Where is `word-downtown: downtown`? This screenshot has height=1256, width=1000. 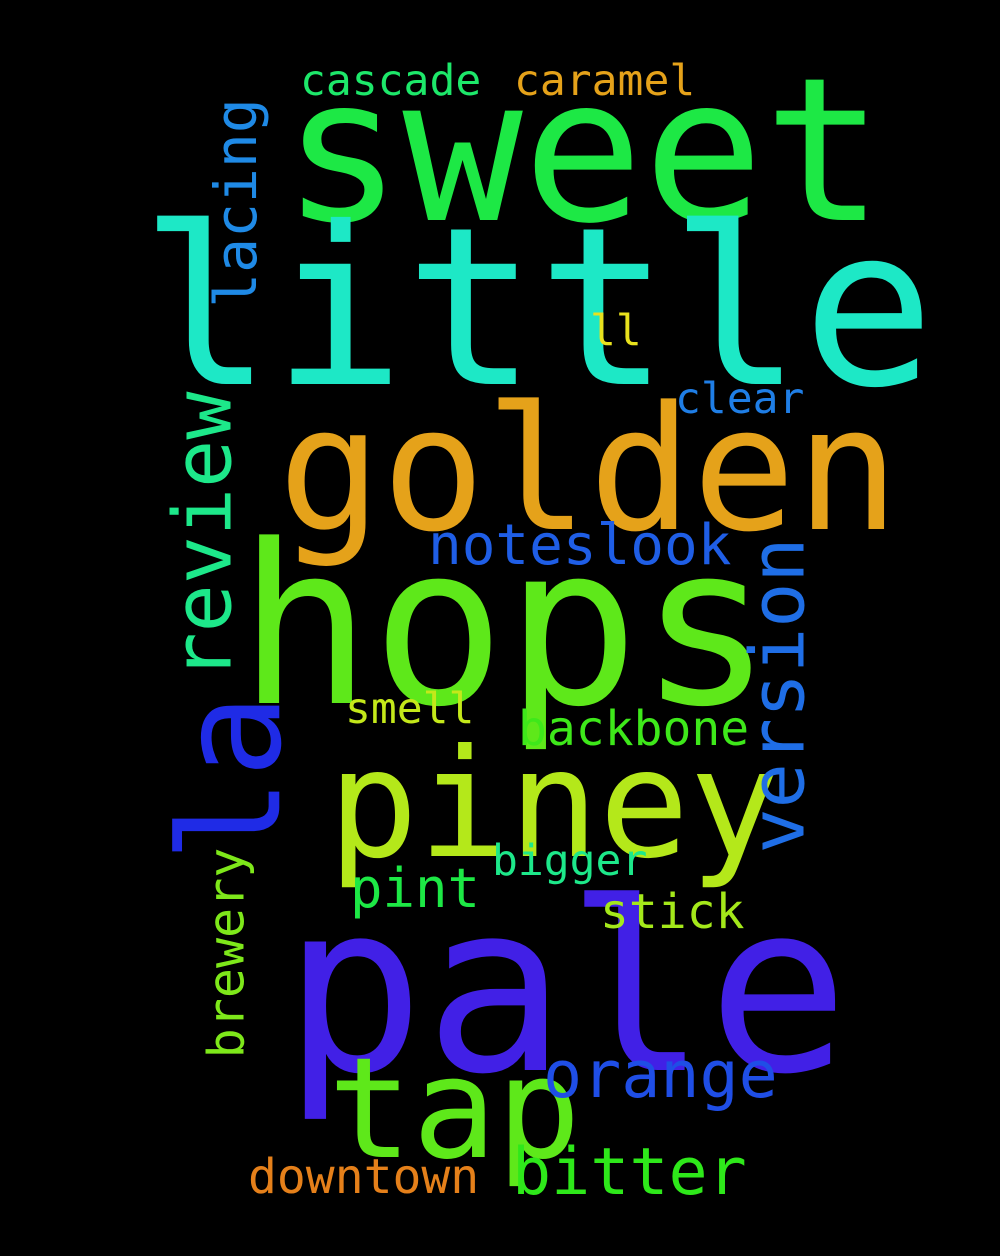
word-downtown: downtown is located at coordinates (364, 1177).